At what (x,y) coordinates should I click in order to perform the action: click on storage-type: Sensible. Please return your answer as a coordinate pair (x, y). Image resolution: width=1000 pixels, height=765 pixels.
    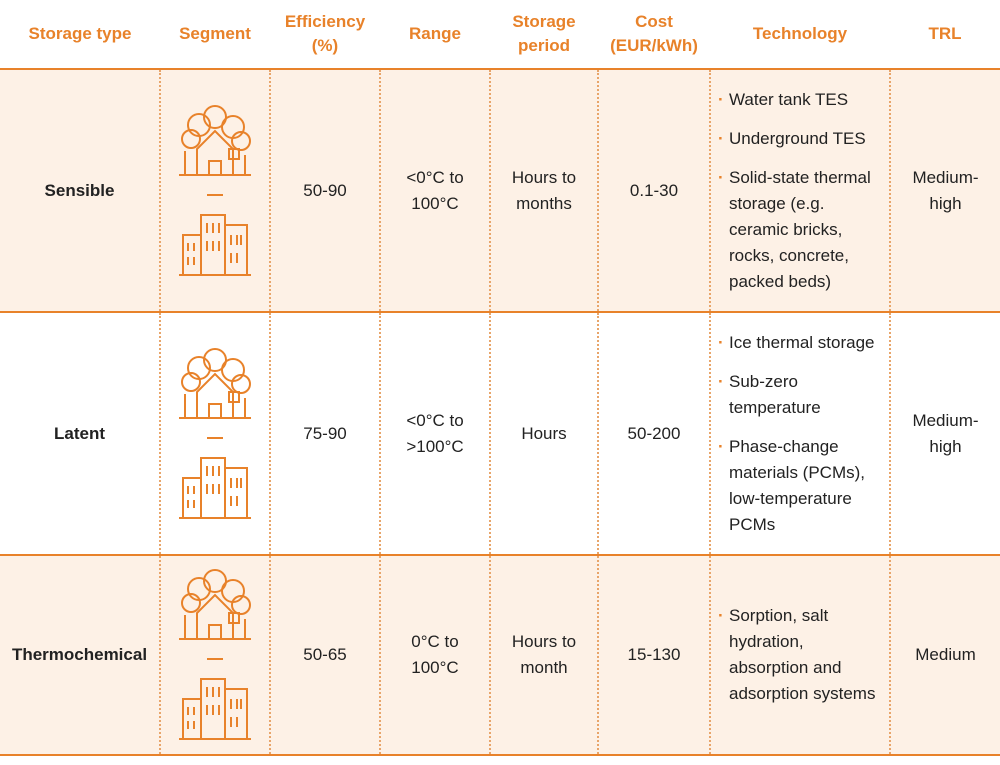
    Looking at the image, I should click on (80, 191).